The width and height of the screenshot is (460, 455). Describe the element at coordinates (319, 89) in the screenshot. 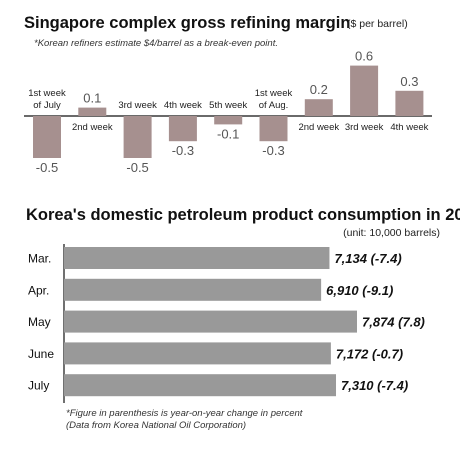

I see `chart1-value-label: 0.2` at that location.